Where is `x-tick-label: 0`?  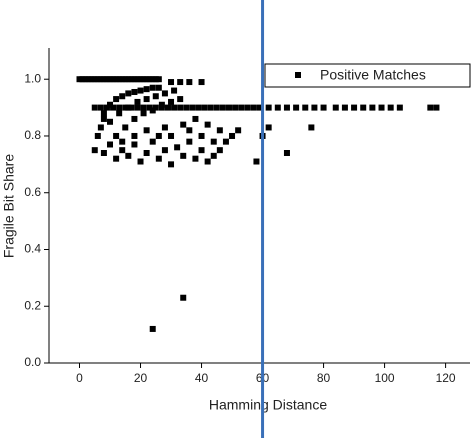
x-tick-label: 0 is located at coordinates (79, 378).